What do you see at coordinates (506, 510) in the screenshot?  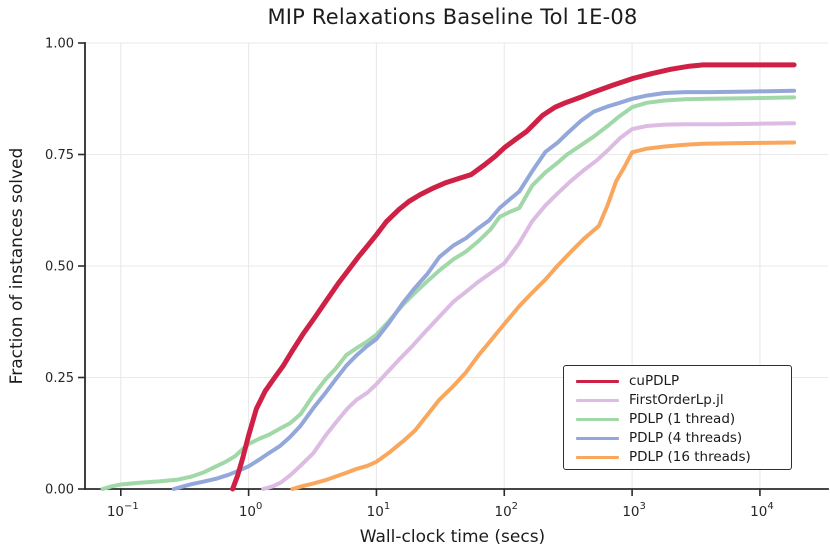 I see `x-tick-label: 10²` at bounding box center [506, 510].